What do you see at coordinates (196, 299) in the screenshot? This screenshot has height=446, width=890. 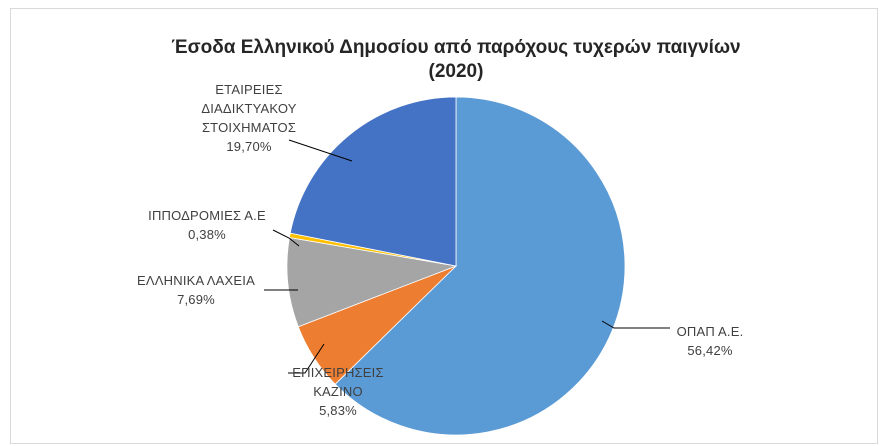 I see `slice-value-3: 7,69%` at bounding box center [196, 299].